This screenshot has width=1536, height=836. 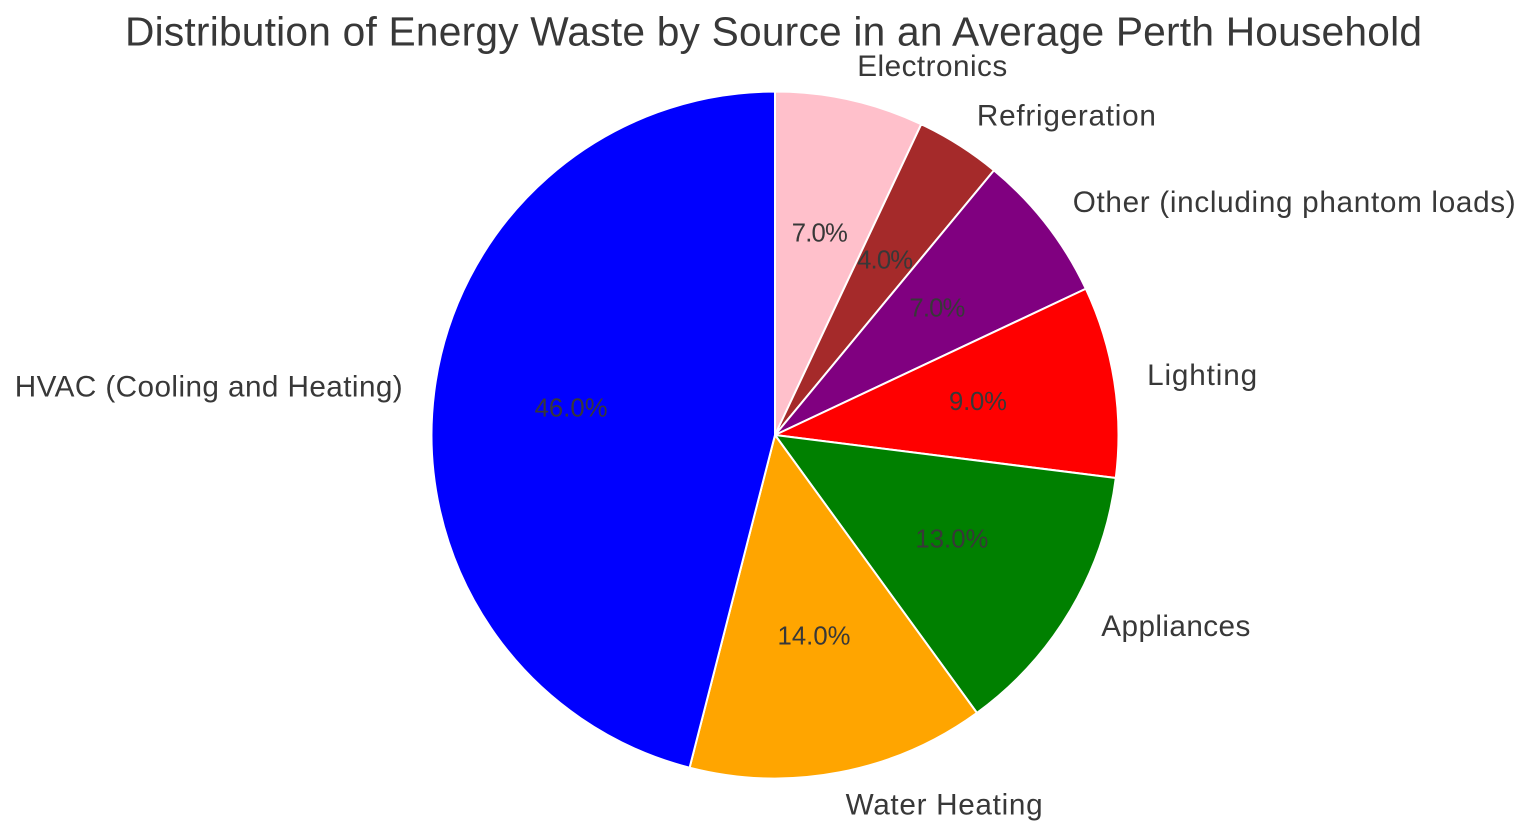 What do you see at coordinates (932, 66) in the screenshot?
I see `svg-text: Electronics` at bounding box center [932, 66].